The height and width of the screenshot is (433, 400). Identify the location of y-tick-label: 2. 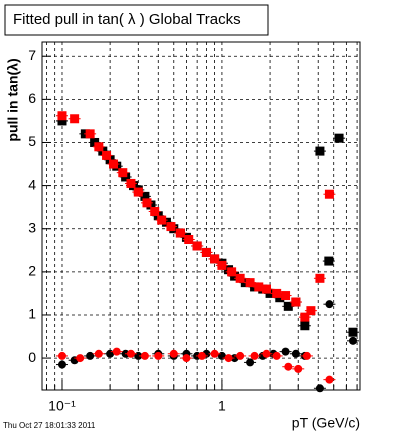
(32, 271).